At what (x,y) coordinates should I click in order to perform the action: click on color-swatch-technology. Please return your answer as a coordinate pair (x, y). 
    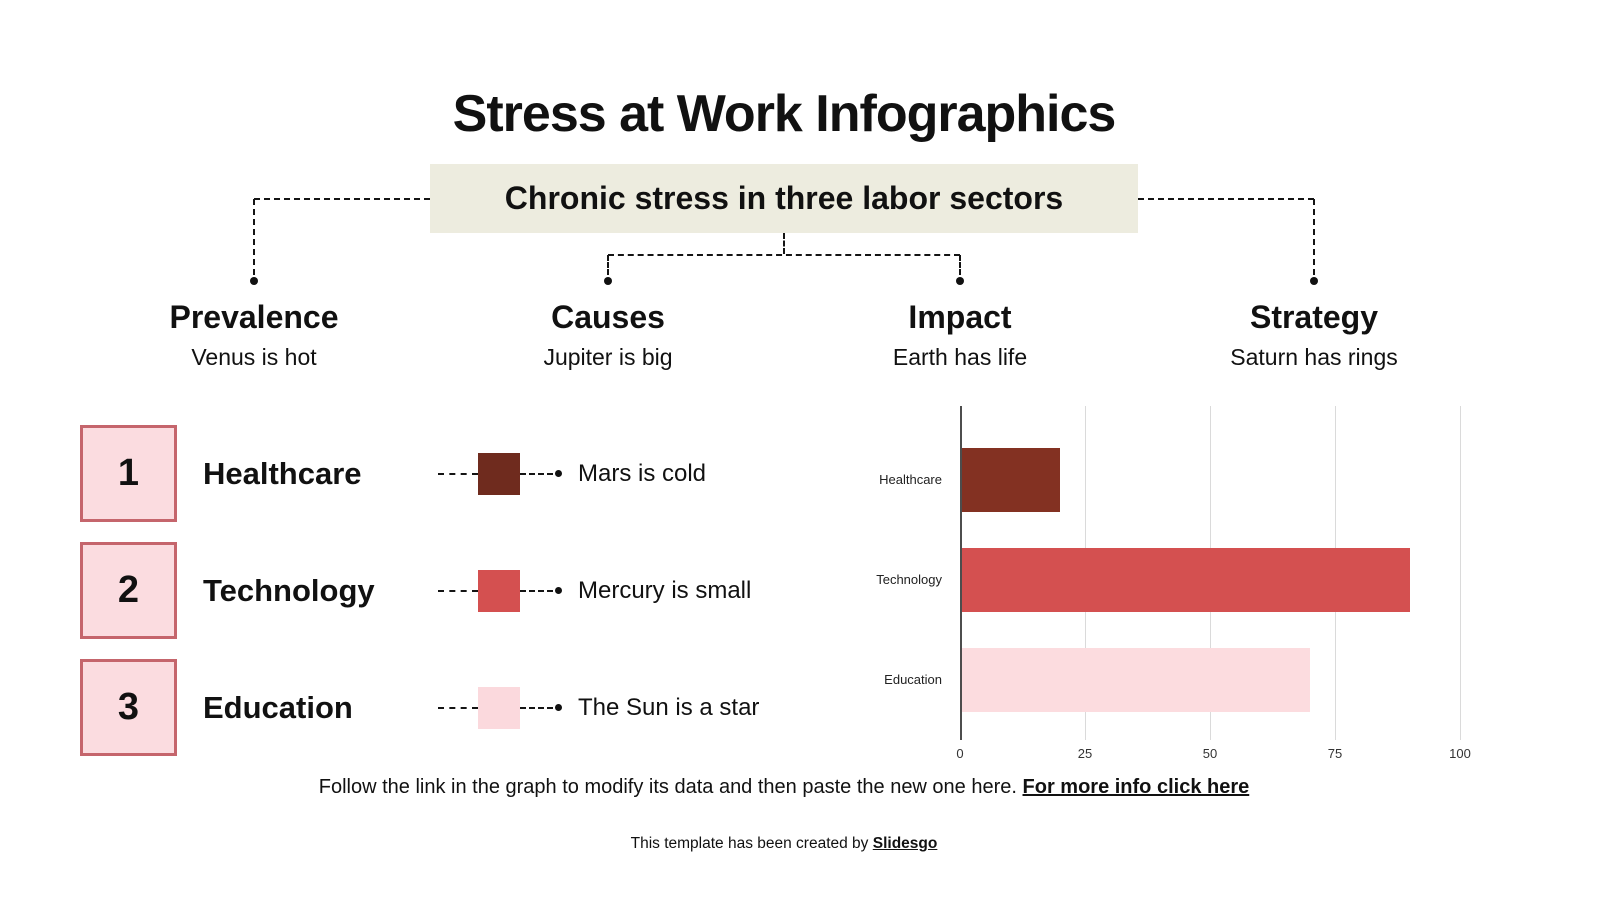
    Looking at the image, I should click on (499, 590).